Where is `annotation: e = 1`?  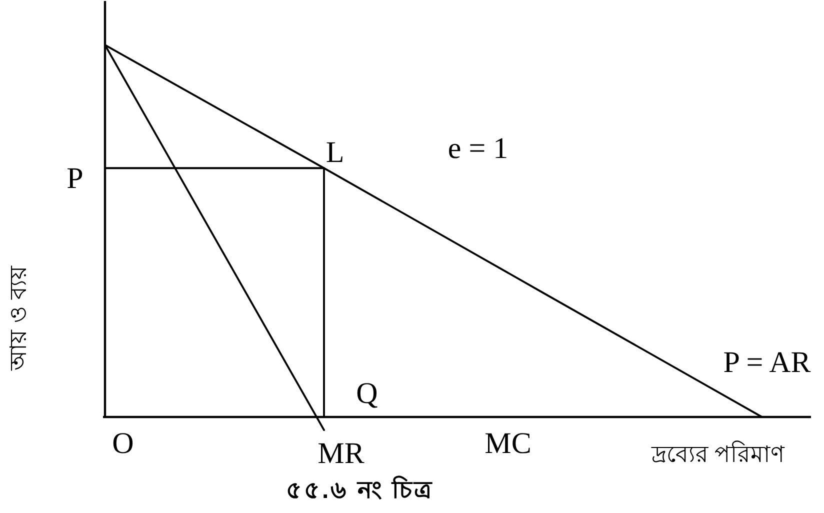
annotation: e = 1 is located at coordinates (478, 148).